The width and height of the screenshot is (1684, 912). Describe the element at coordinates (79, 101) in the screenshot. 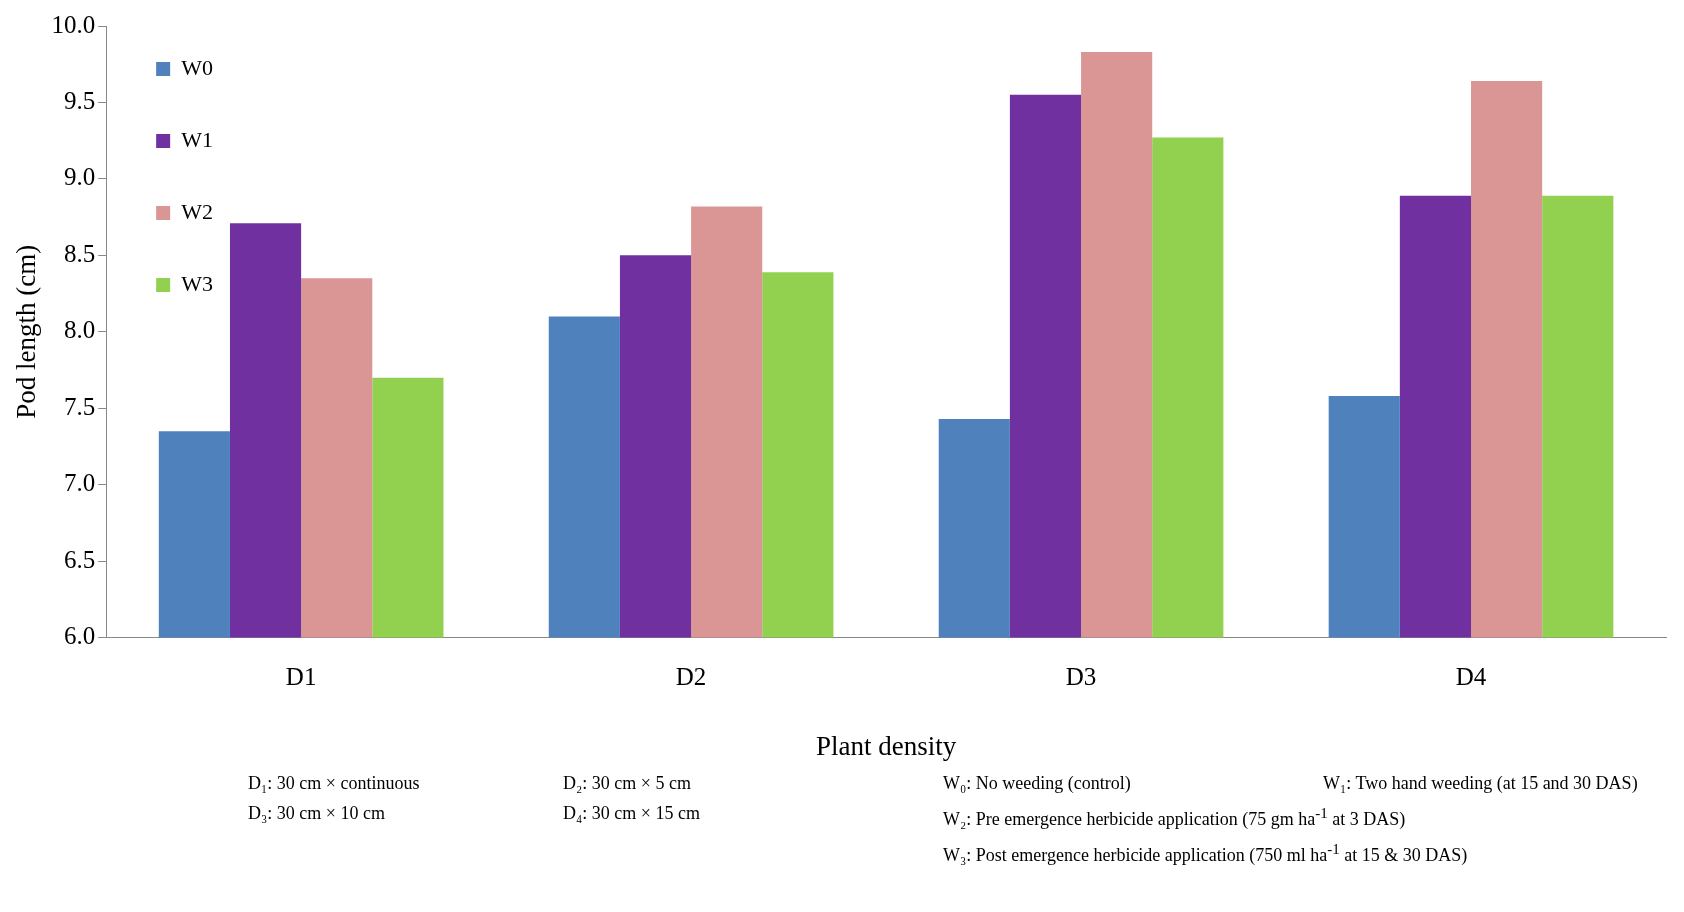

I see `y-tick-label: 9.5` at that location.